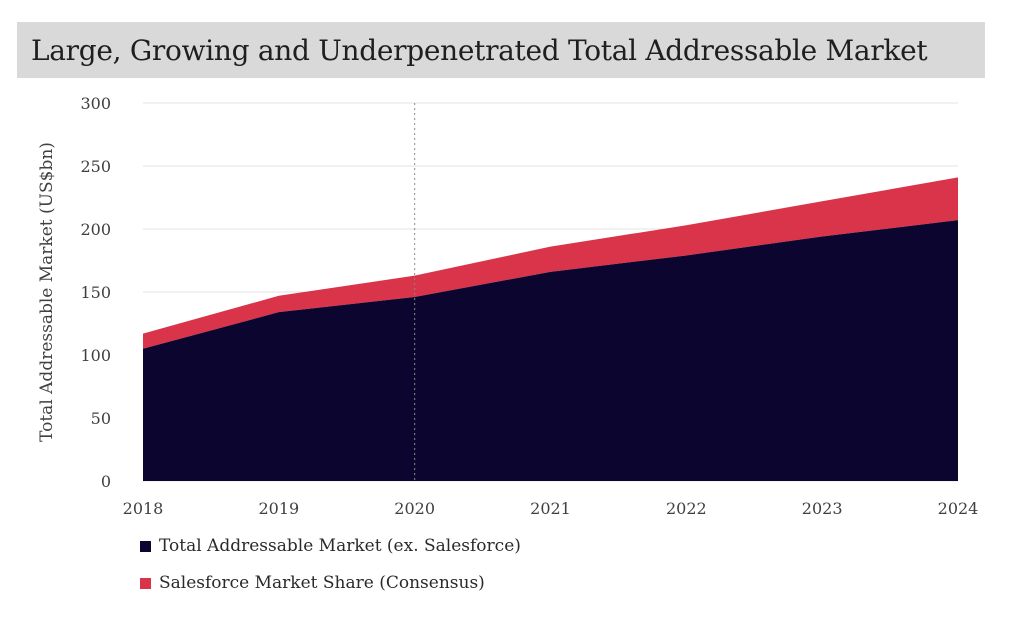  Describe the element at coordinates (278, 508) in the screenshot. I see `x-tick-label-2019: 2019` at that location.